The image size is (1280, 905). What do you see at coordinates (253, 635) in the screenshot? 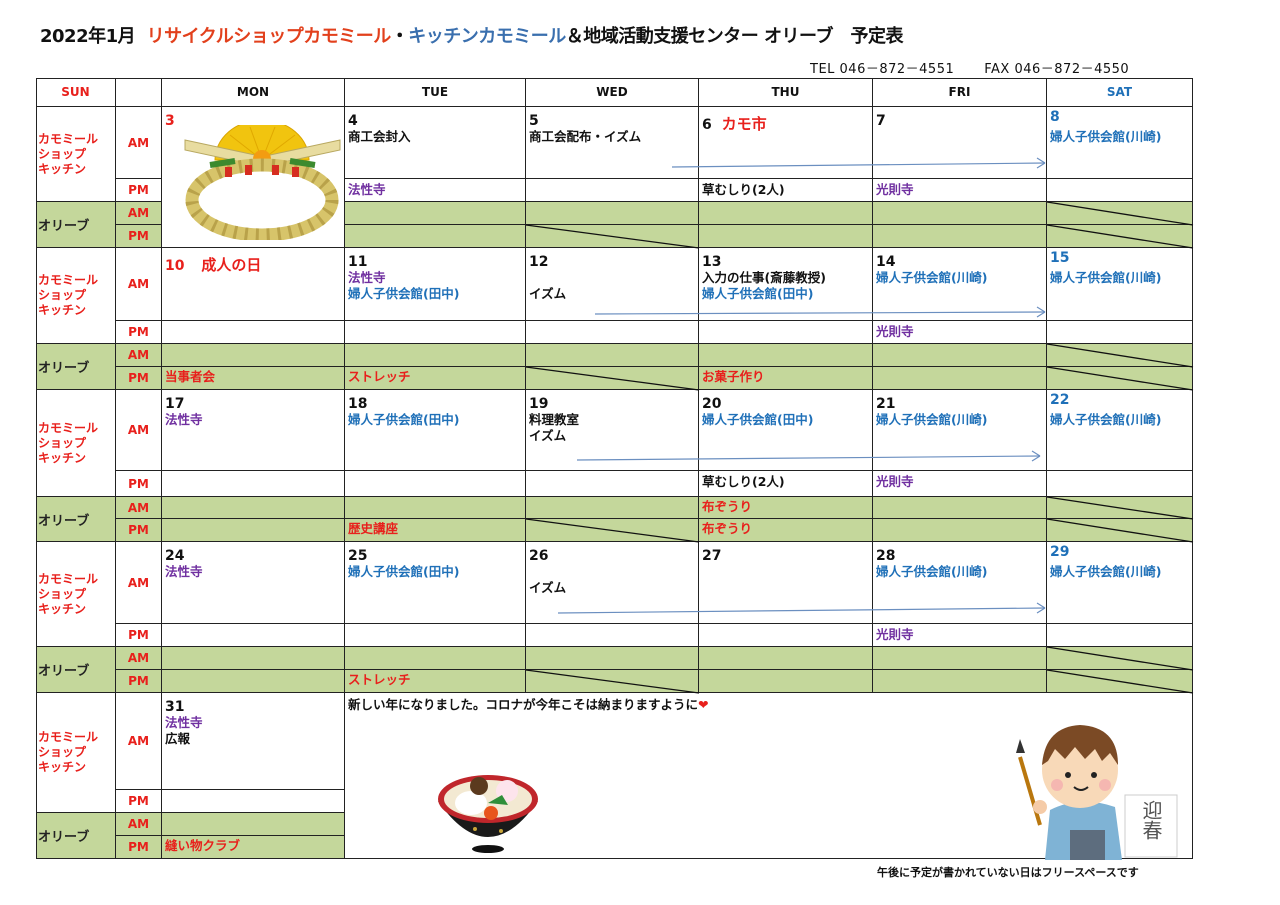
I see `day-24-pm-cell` at bounding box center [253, 635].